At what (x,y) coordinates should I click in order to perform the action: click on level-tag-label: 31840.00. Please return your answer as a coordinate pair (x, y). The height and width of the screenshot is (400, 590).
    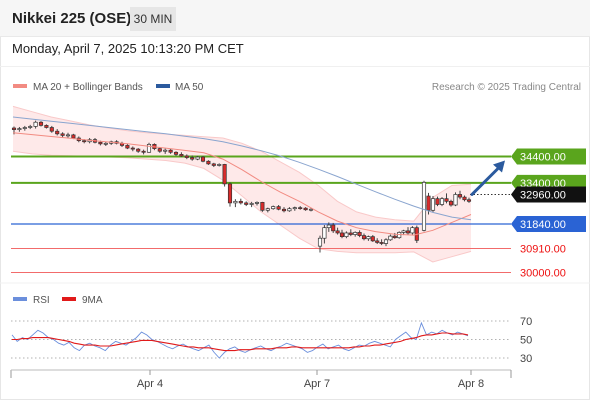
    Looking at the image, I should click on (543, 225).